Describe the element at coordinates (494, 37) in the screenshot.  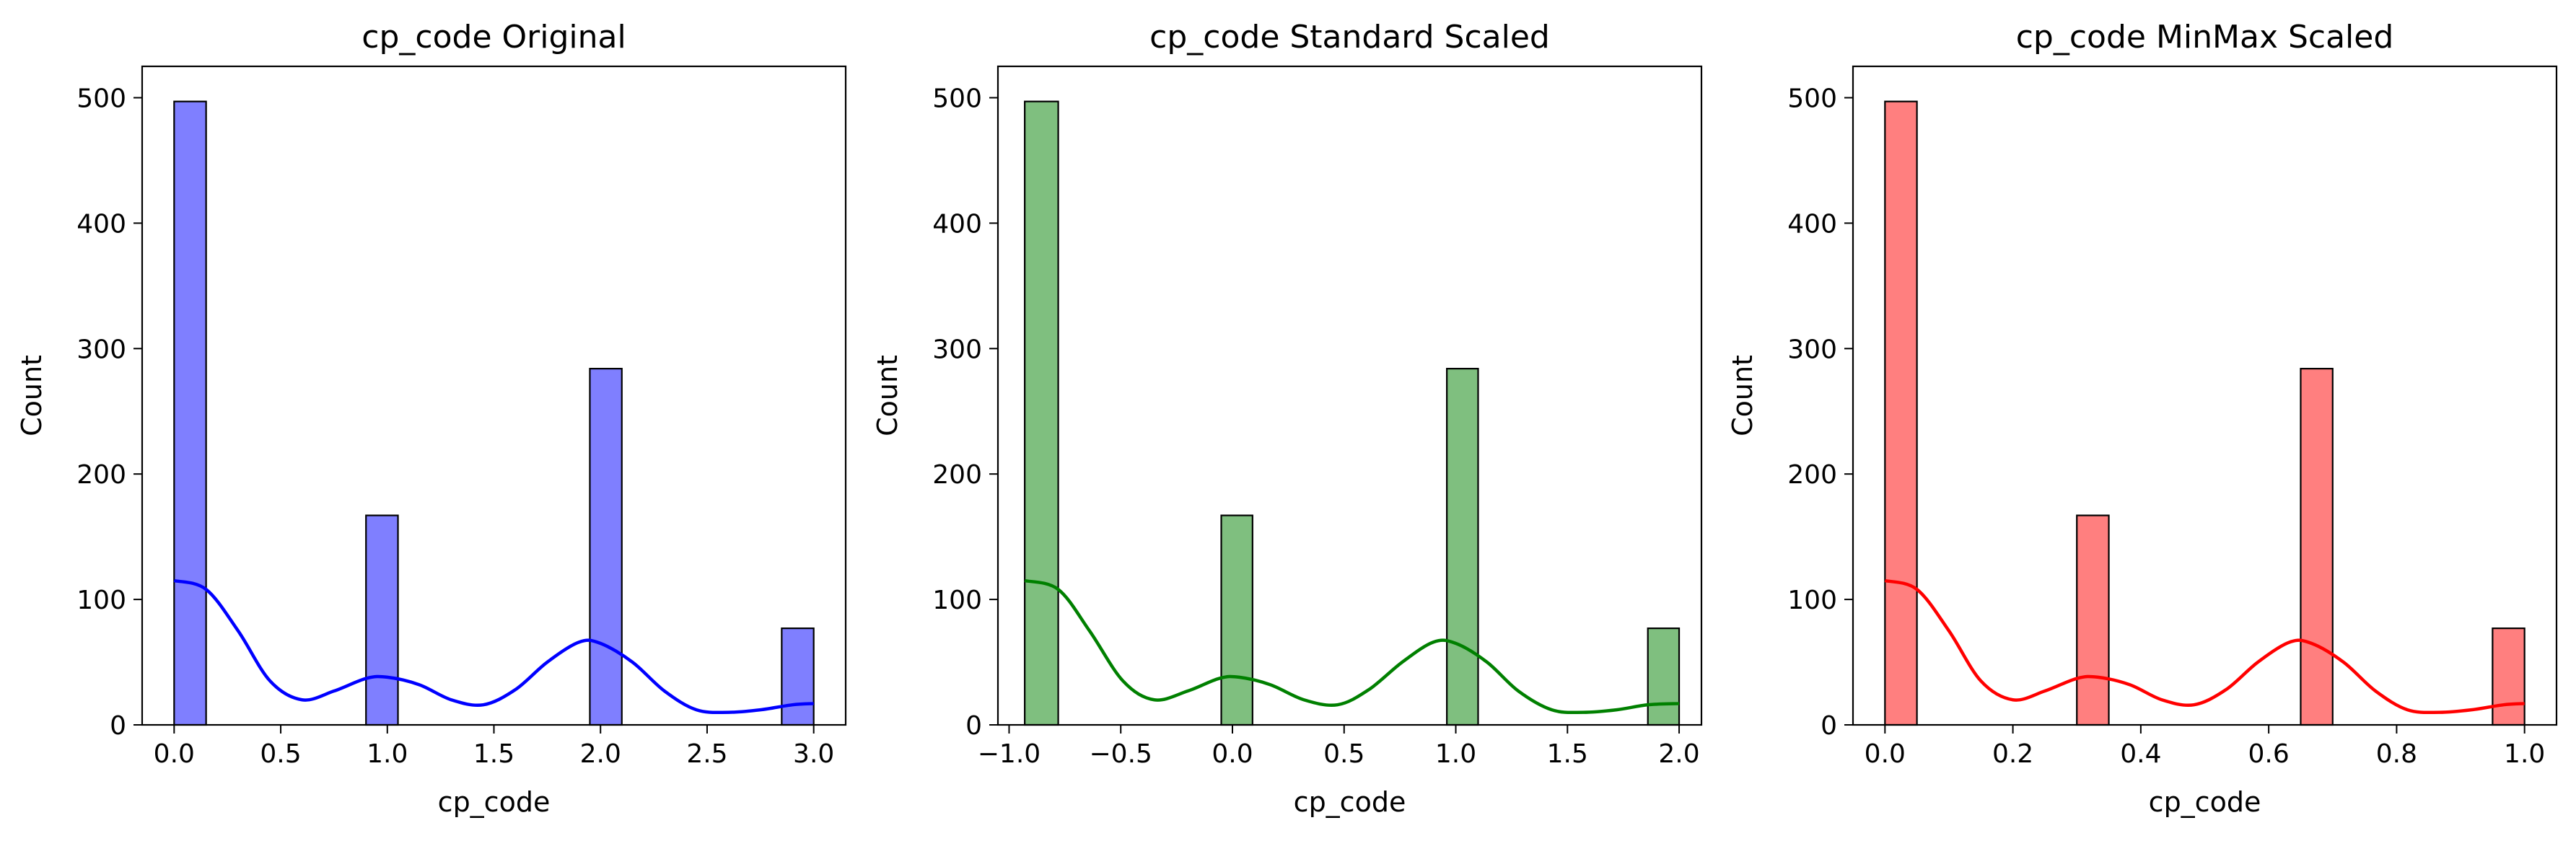
I see `chart-title: cp_code Original` at that location.